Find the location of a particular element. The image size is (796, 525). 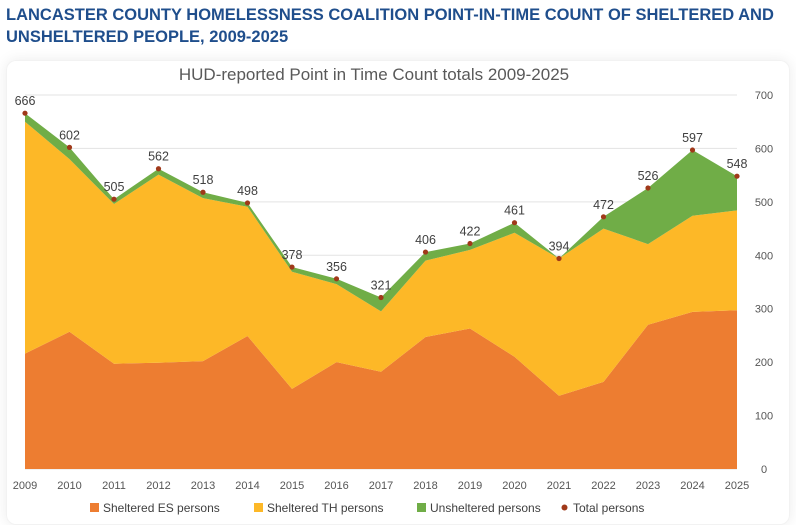

x-tick-label: 2014 is located at coordinates (247, 486).